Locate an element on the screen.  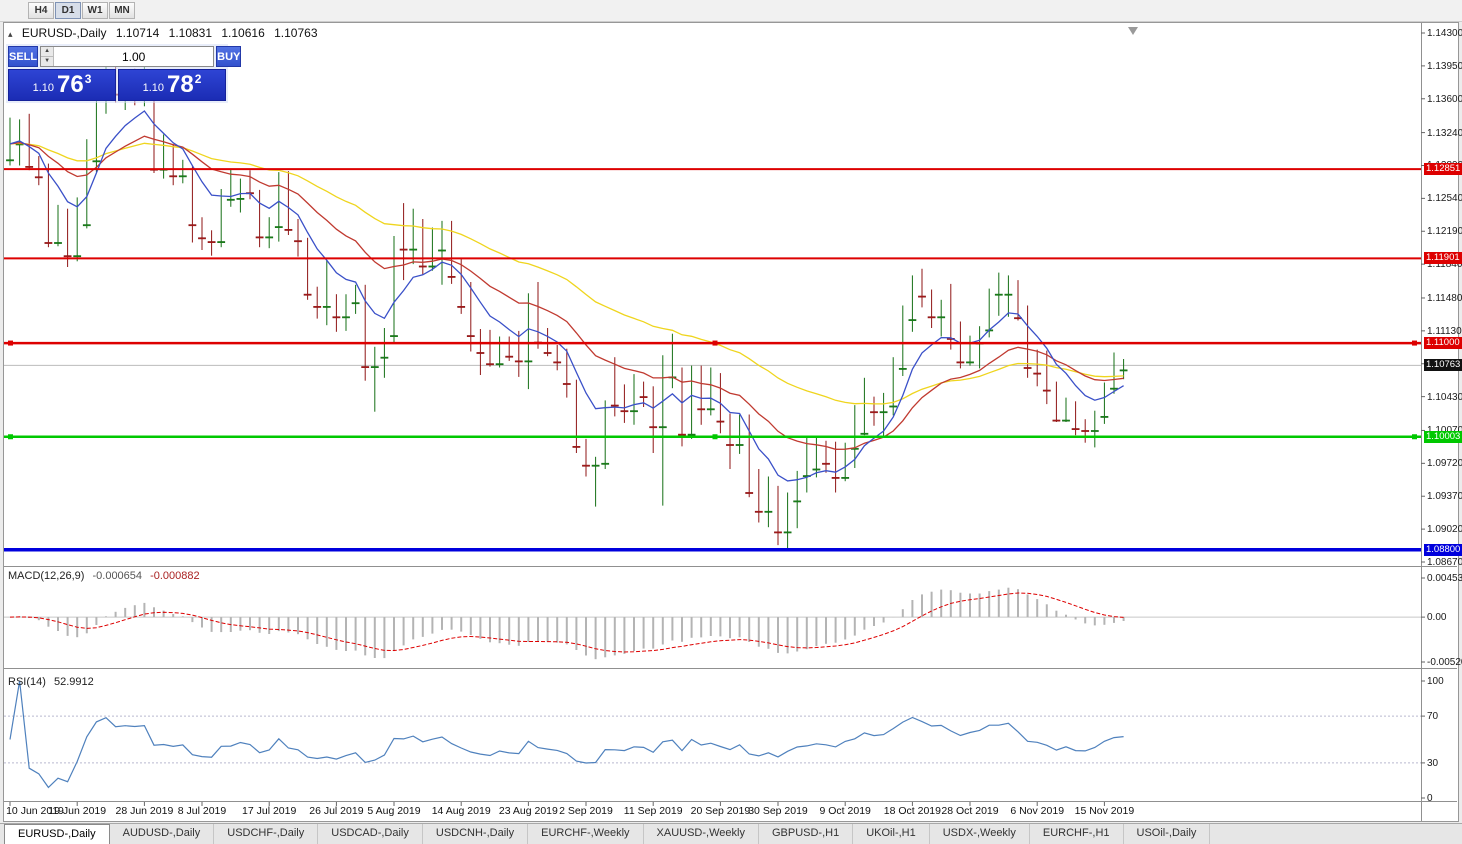
price-axis-label: 1.11130 is located at coordinates (1444, 331).